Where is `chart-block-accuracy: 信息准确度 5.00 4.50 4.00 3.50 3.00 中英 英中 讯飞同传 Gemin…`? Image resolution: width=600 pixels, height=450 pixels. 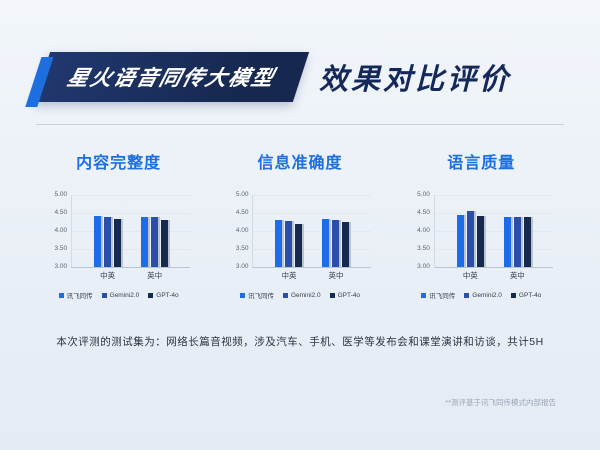
chart-block-accuracy: 信息准确度 5.00 4.50 4.00 3.50 3.00 中英 英中 讯飞同传 Gemin… is located at coordinates (300, 224).